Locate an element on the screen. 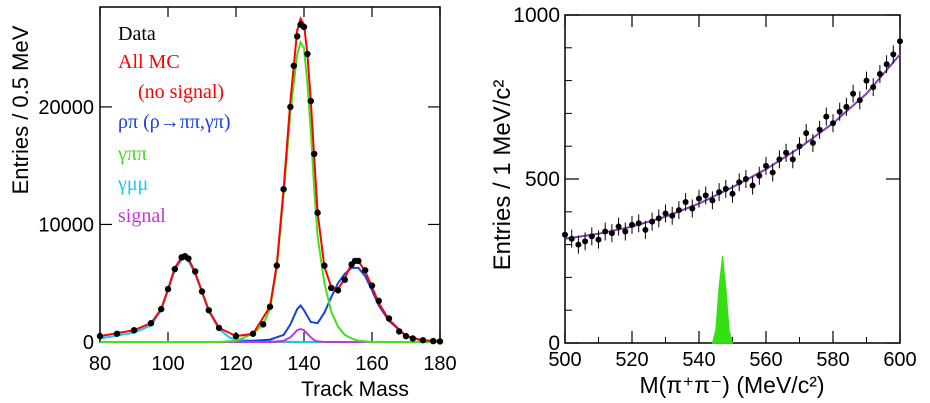 The height and width of the screenshot is (403, 930). right-x-tick-label: 560 is located at coordinates (765, 360).